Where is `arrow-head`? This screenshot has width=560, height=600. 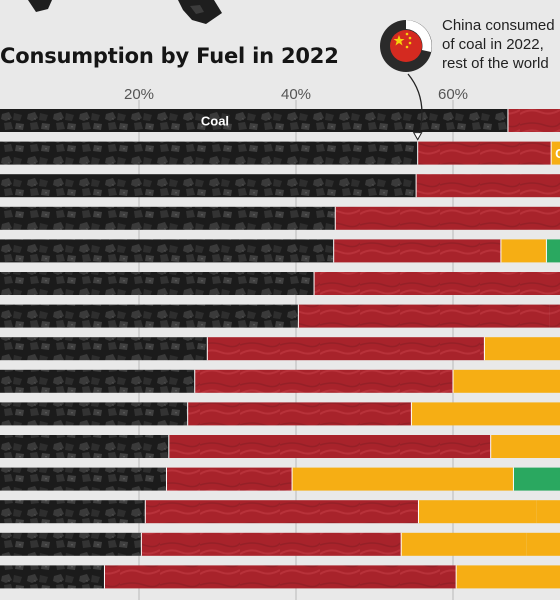
arrow-head is located at coordinates (417, 136).